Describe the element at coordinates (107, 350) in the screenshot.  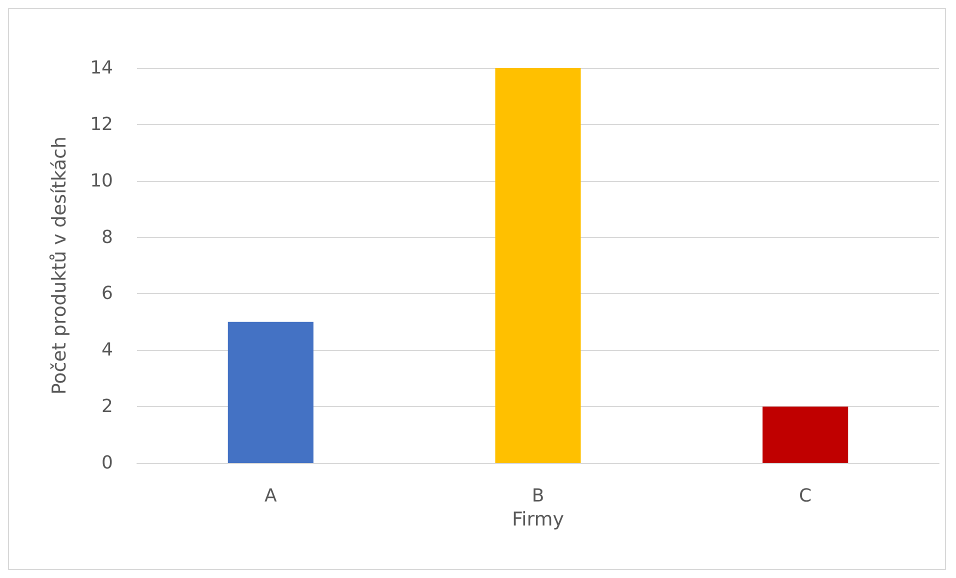
I see `y-tick-label: 4` at that location.